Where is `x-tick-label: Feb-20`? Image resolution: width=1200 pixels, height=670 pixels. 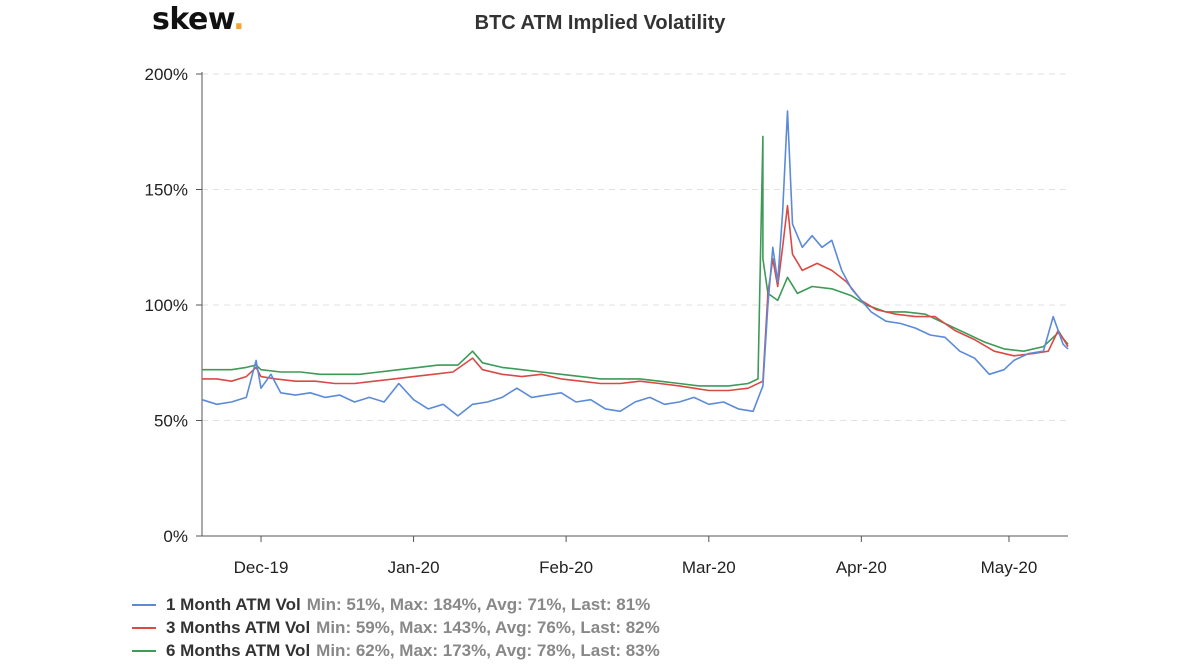 x-tick-label: Feb-20 is located at coordinates (566, 567).